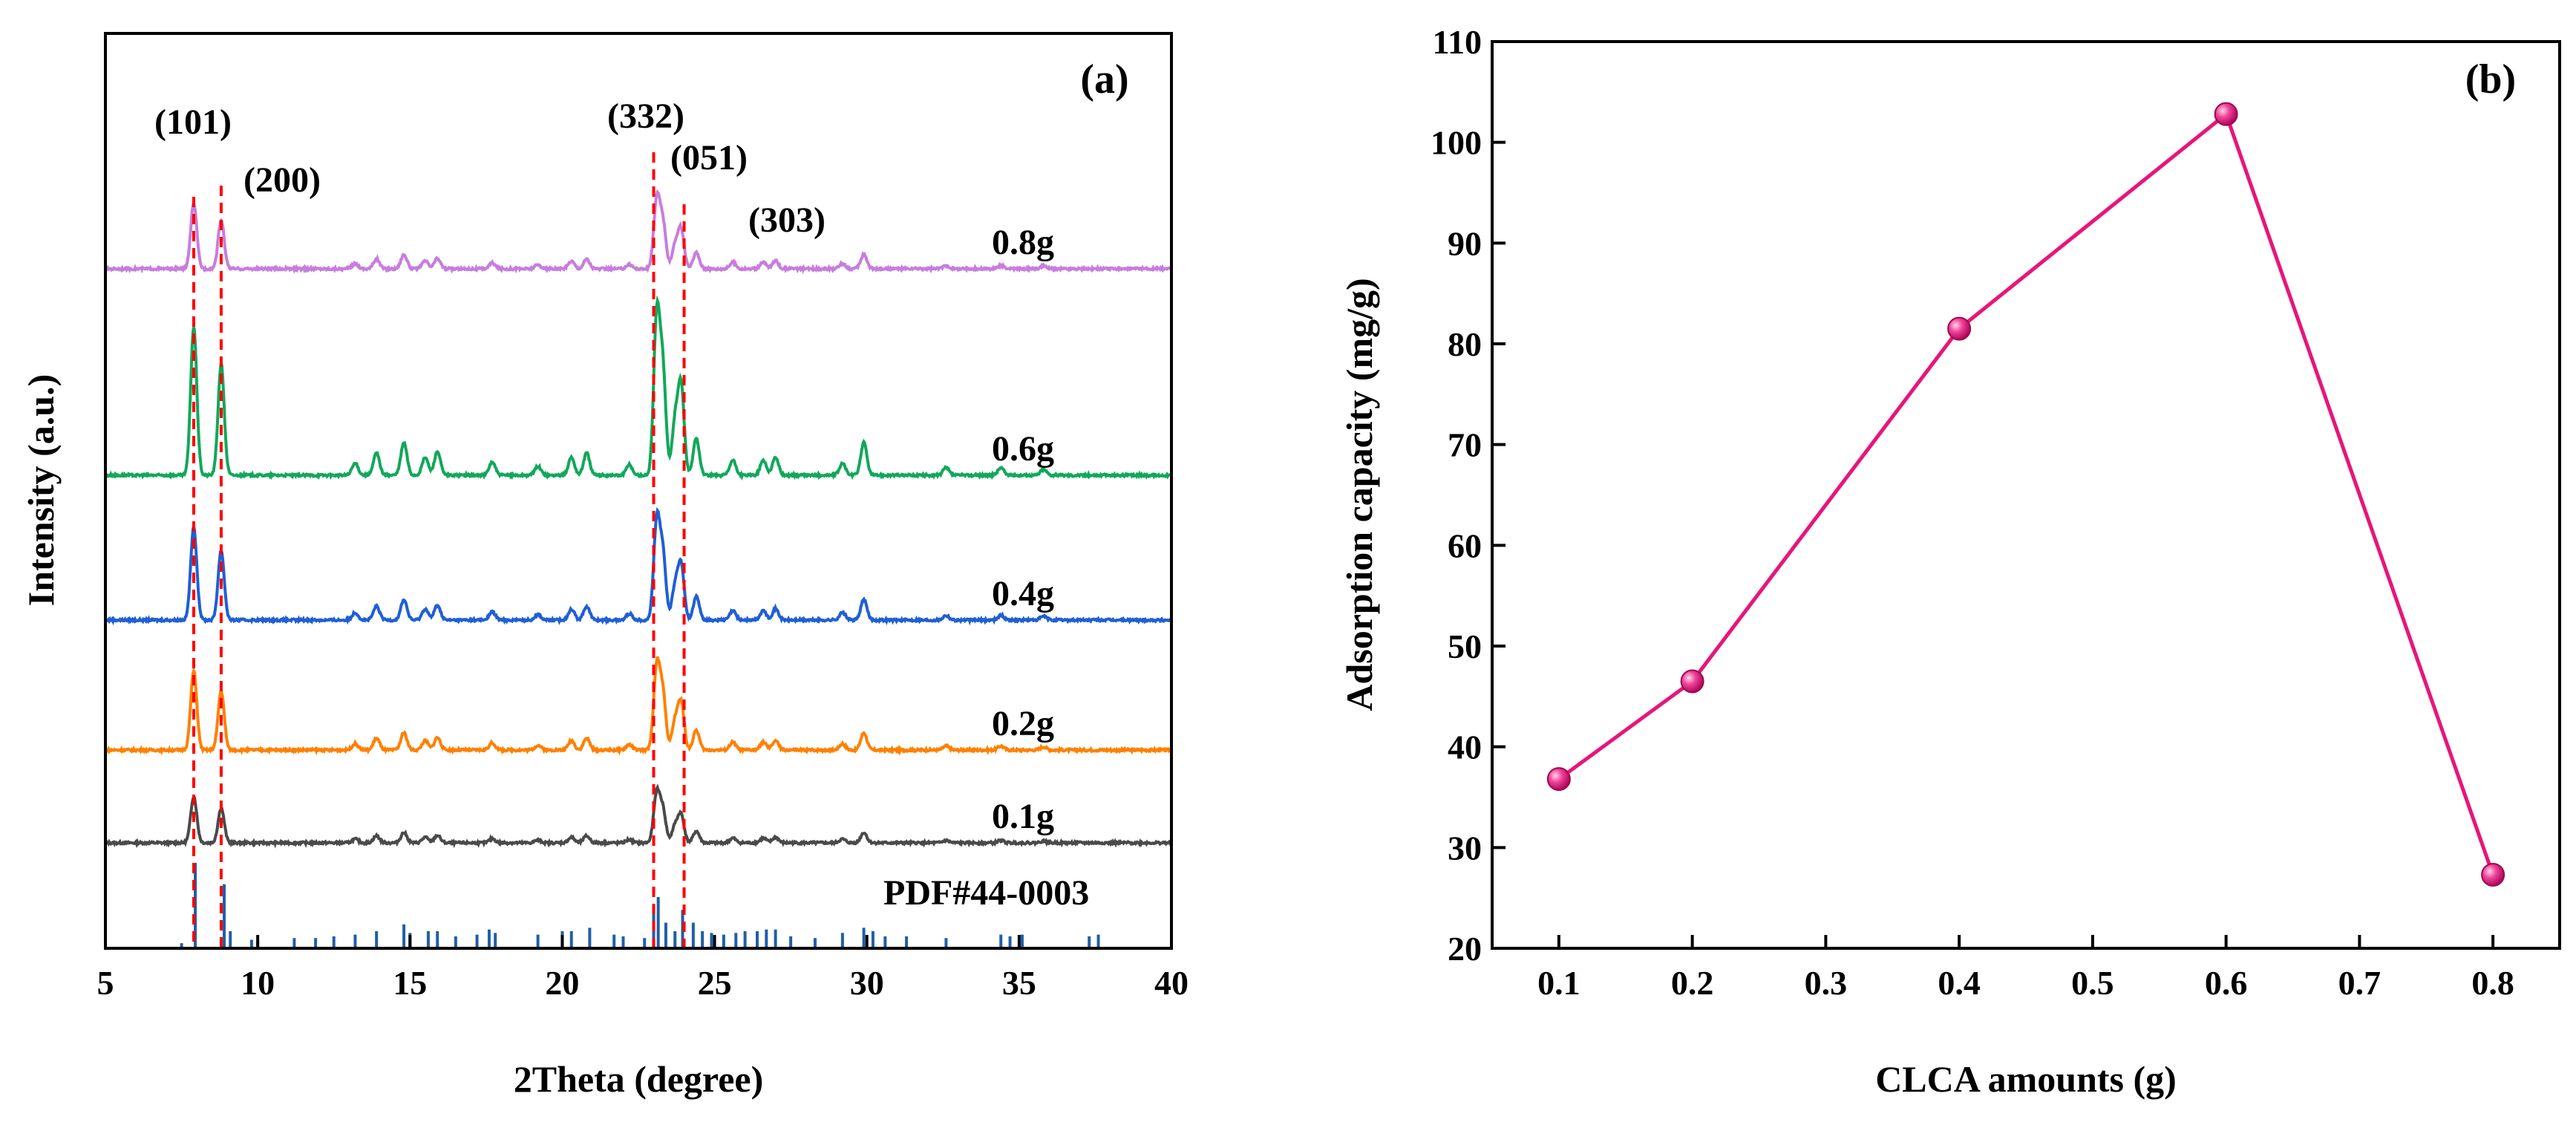 Image resolution: width=2576 pixels, height=1128 pixels. Describe the element at coordinates (490, 168) in the screenshot. I see `miller-index-labels: (101) (200) (332)(051)(303)` at that location.